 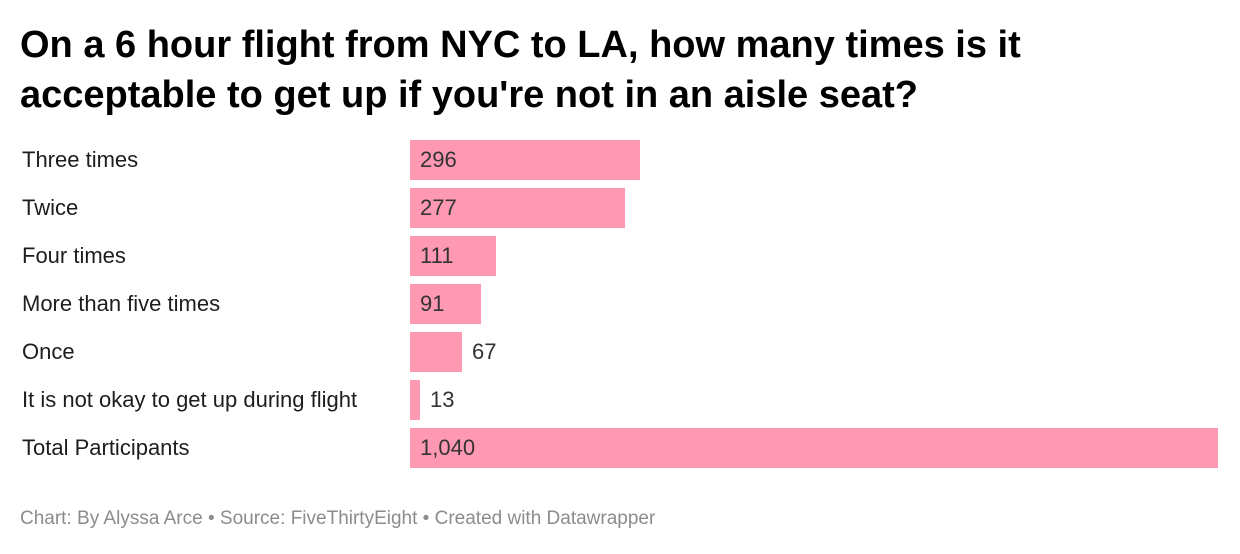 I want to click on category-label: Four times, so click(x=74, y=255).